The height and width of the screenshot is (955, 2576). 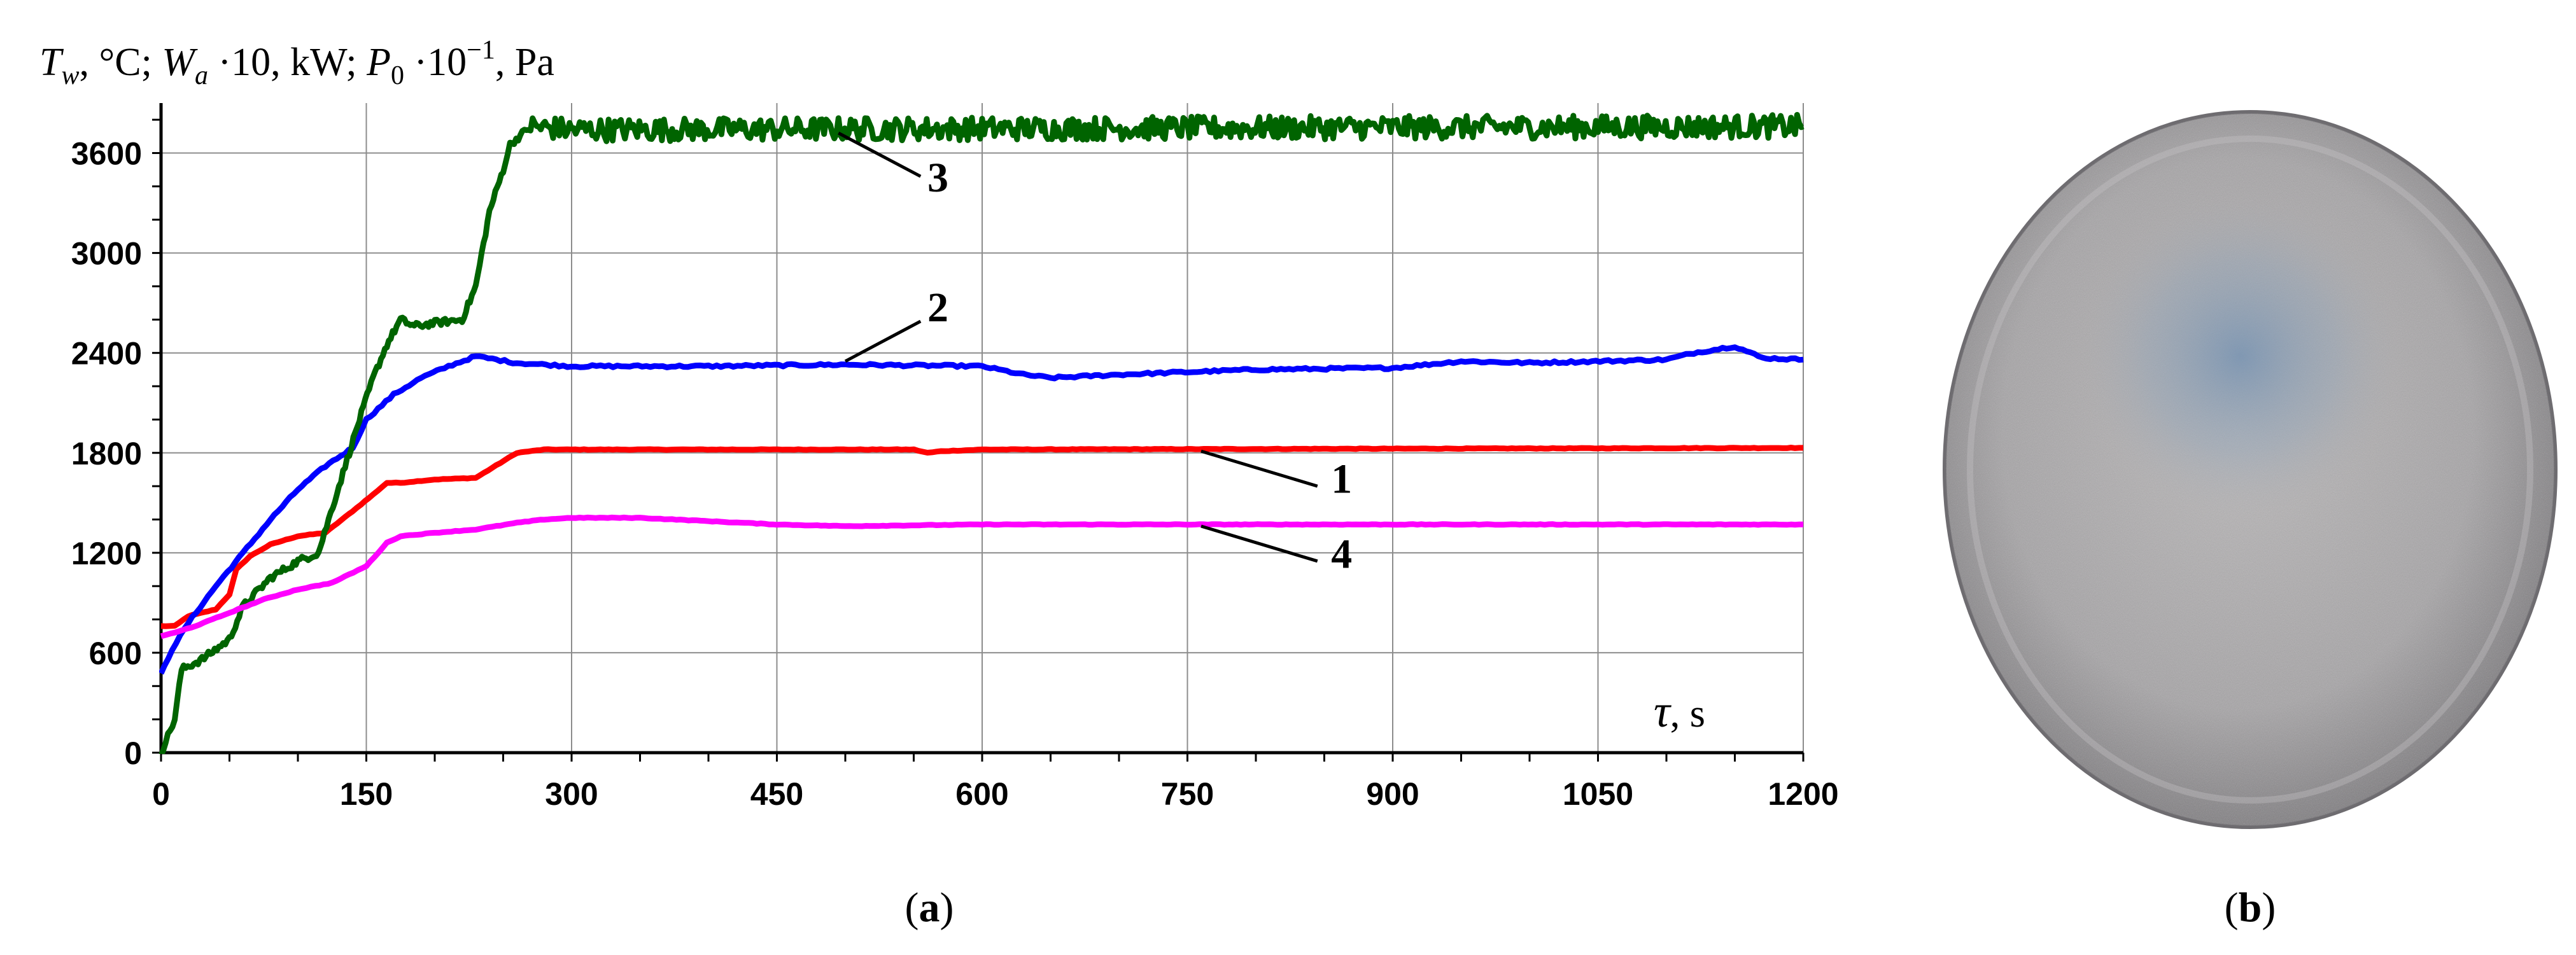 What do you see at coordinates (1393, 794) in the screenshot?
I see `x-tick-label: 900` at bounding box center [1393, 794].